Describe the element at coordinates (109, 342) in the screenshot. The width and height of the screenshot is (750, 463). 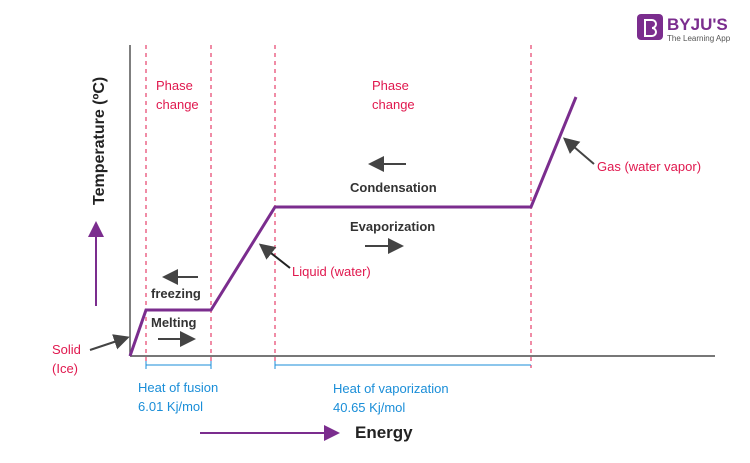
I see `solid-pointer-arrow` at that location.